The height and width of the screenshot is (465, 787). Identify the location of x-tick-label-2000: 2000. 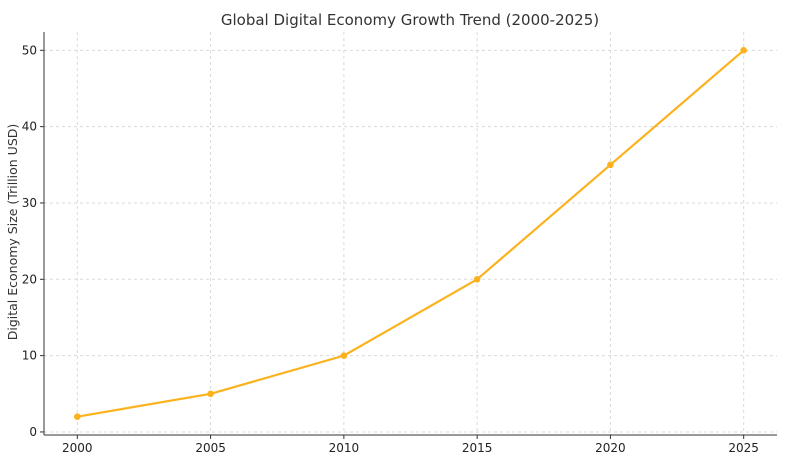
(77, 448).